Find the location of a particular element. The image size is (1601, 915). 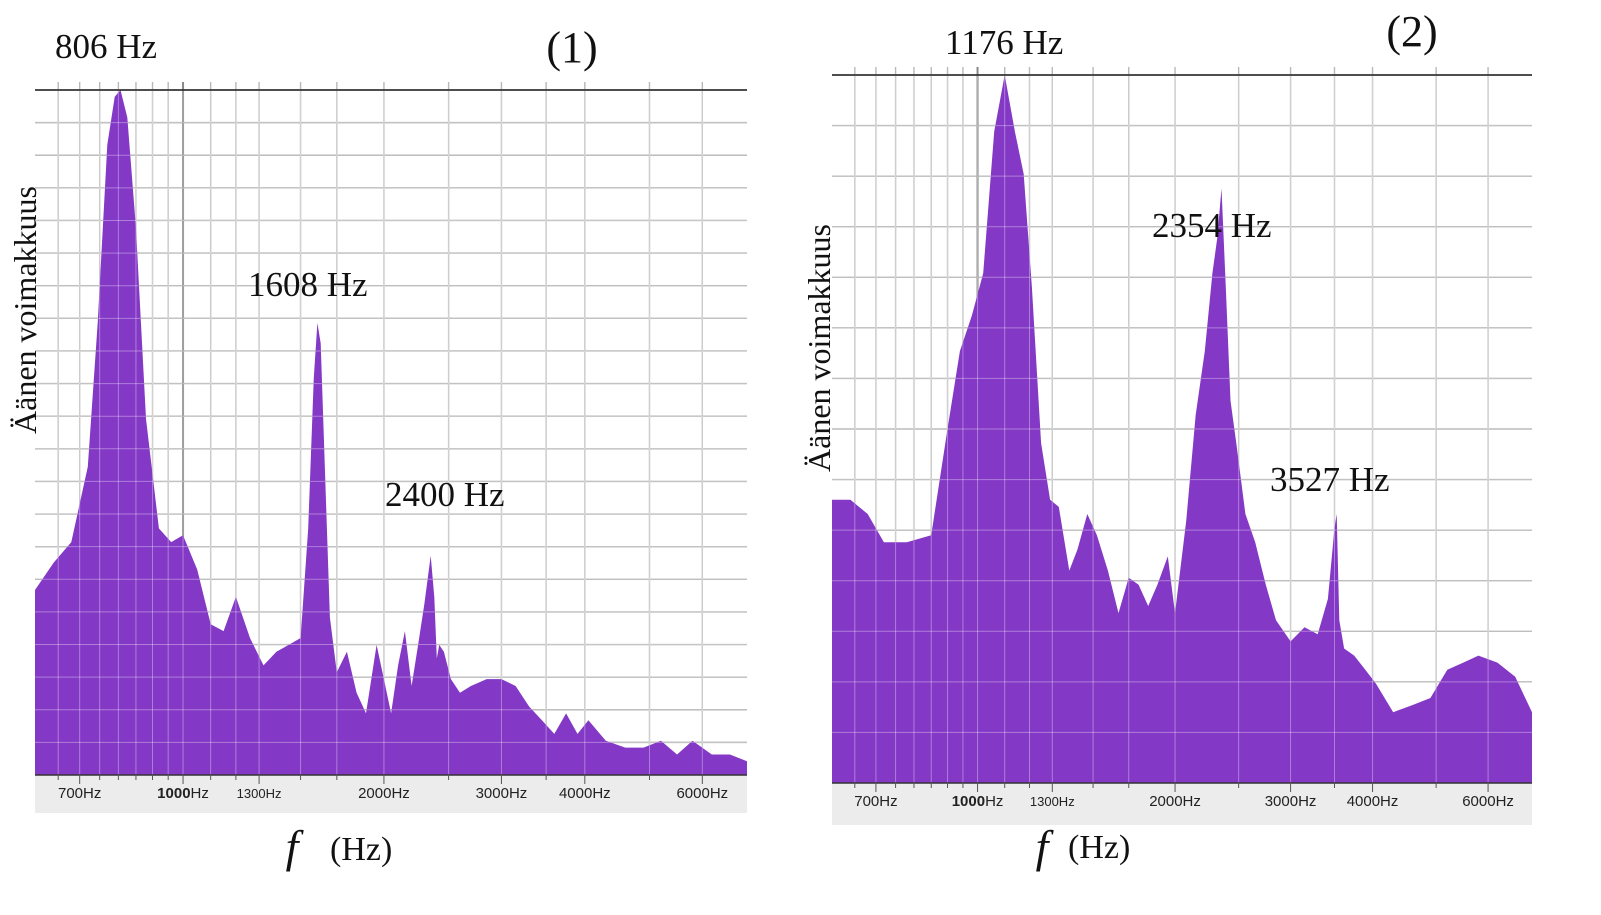

peak-label: 3527 Hz is located at coordinates (1330, 479).